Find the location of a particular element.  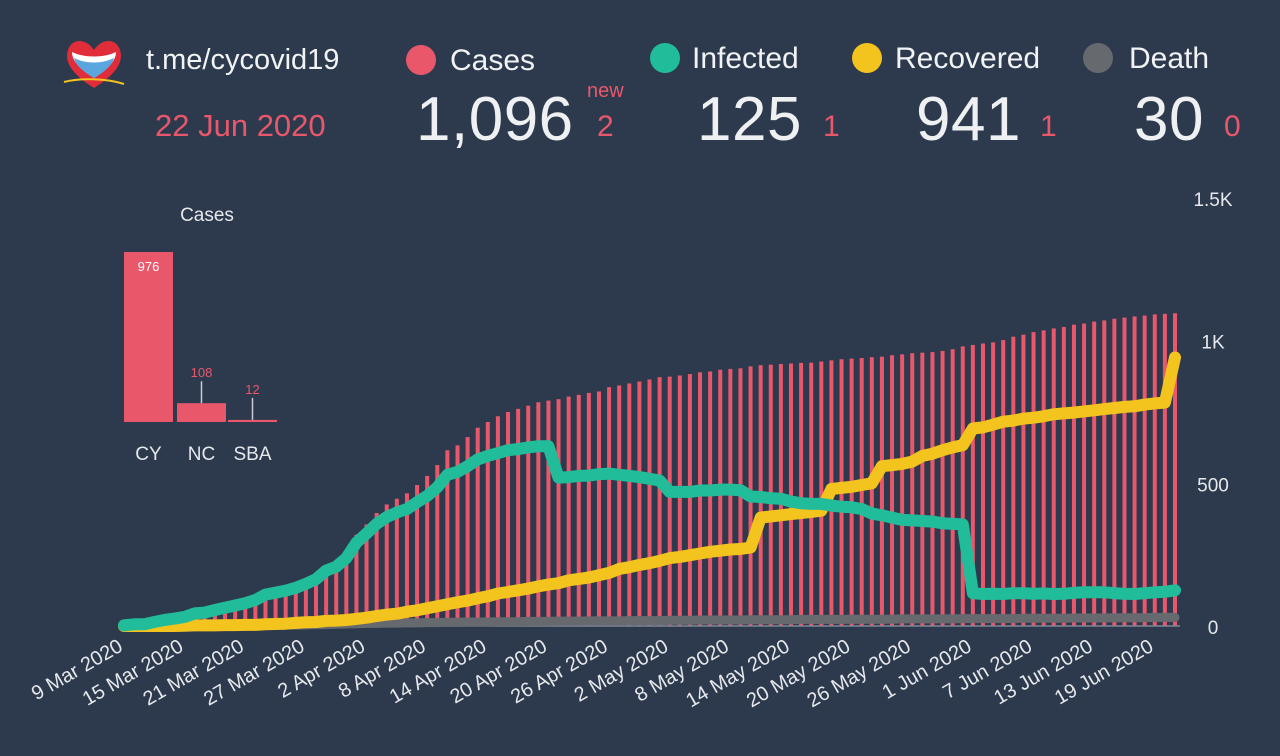

death-label: Death is located at coordinates (1169, 58).